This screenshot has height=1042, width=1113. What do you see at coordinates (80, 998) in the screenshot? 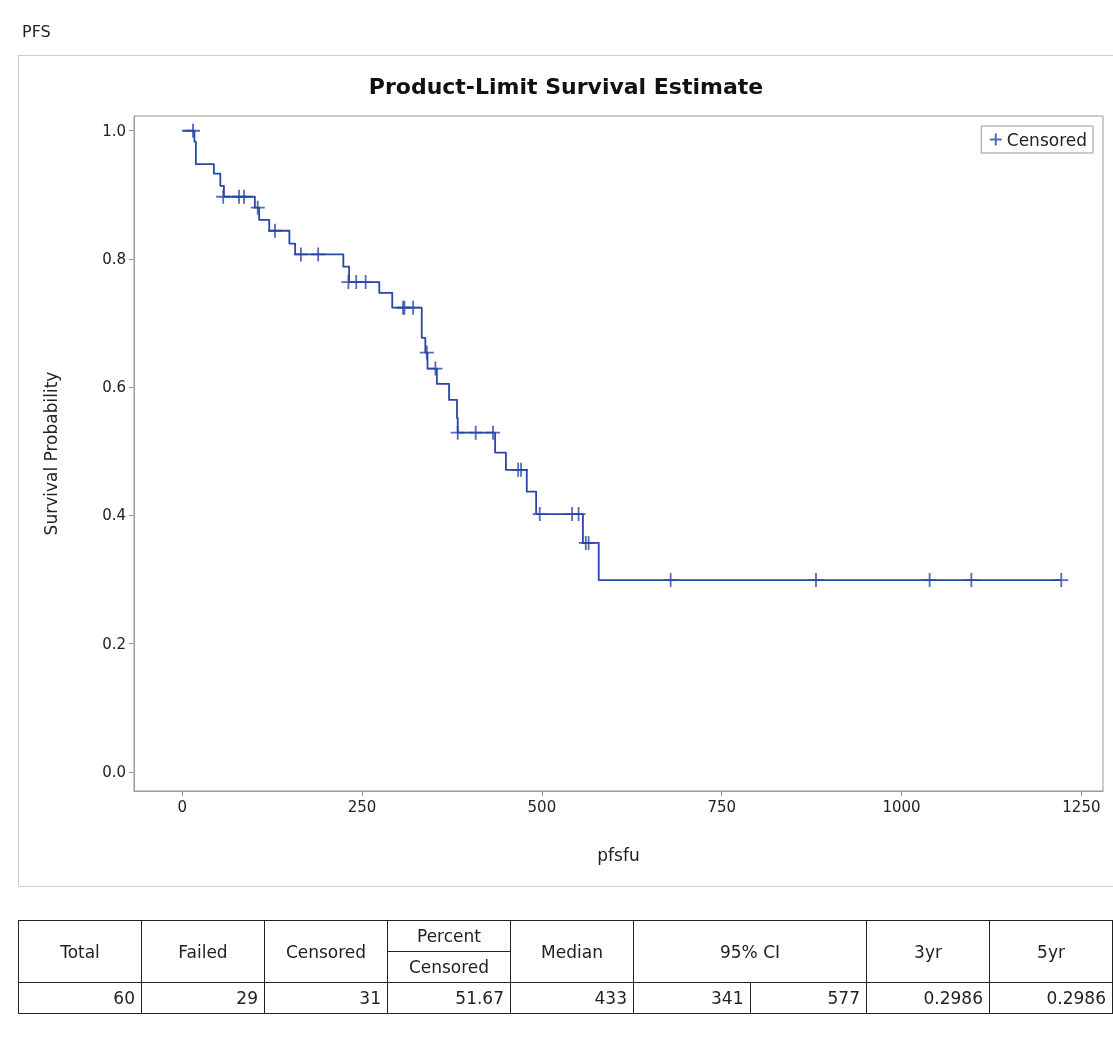
I see `text: 60` at bounding box center [80, 998].